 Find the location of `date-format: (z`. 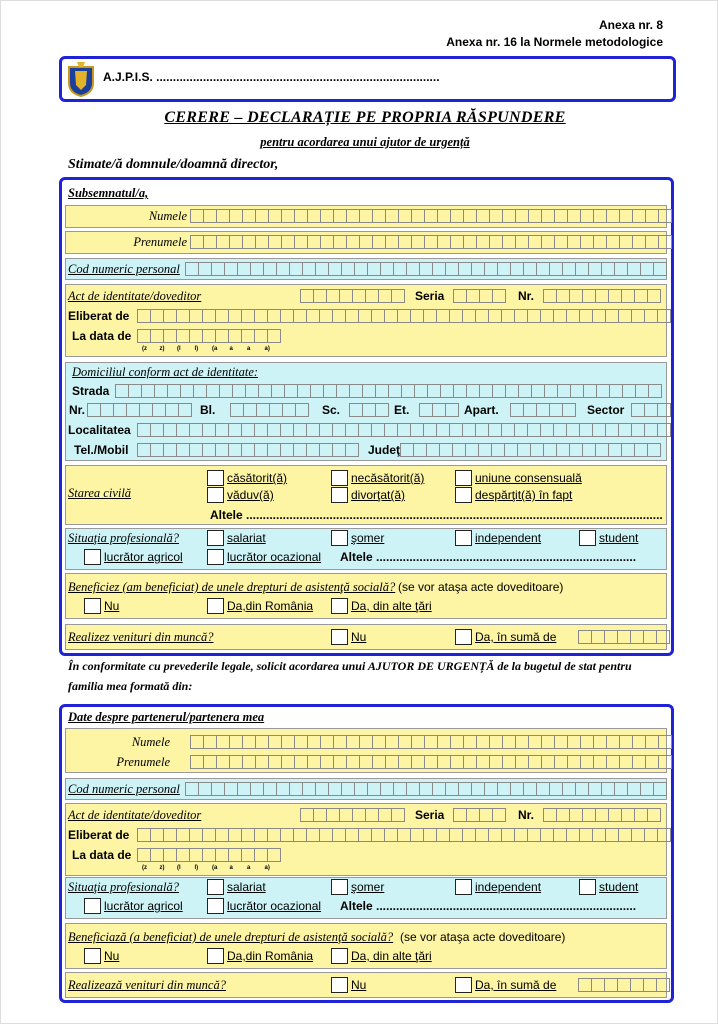

date-format: (z is located at coordinates (144, 868).